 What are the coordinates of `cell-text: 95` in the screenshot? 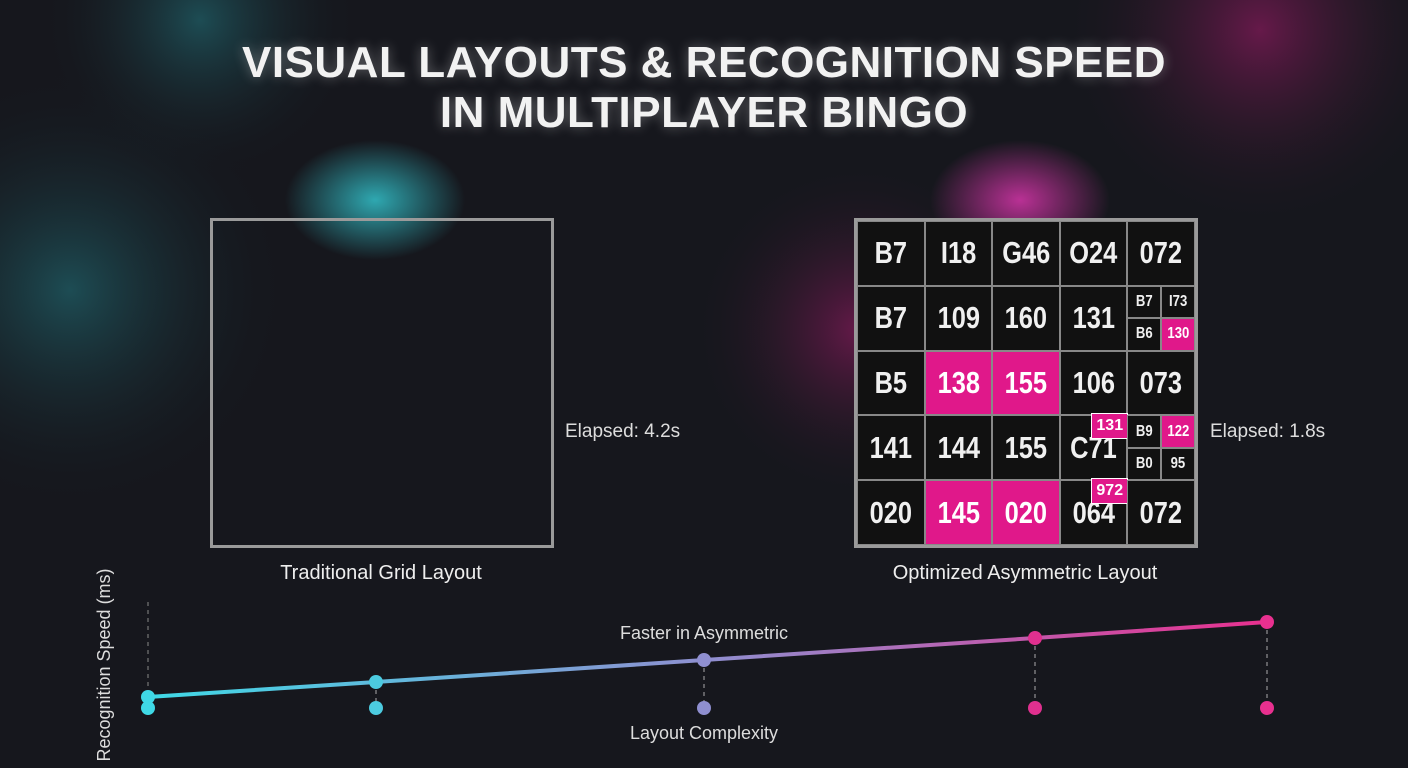 It's located at (1178, 463).